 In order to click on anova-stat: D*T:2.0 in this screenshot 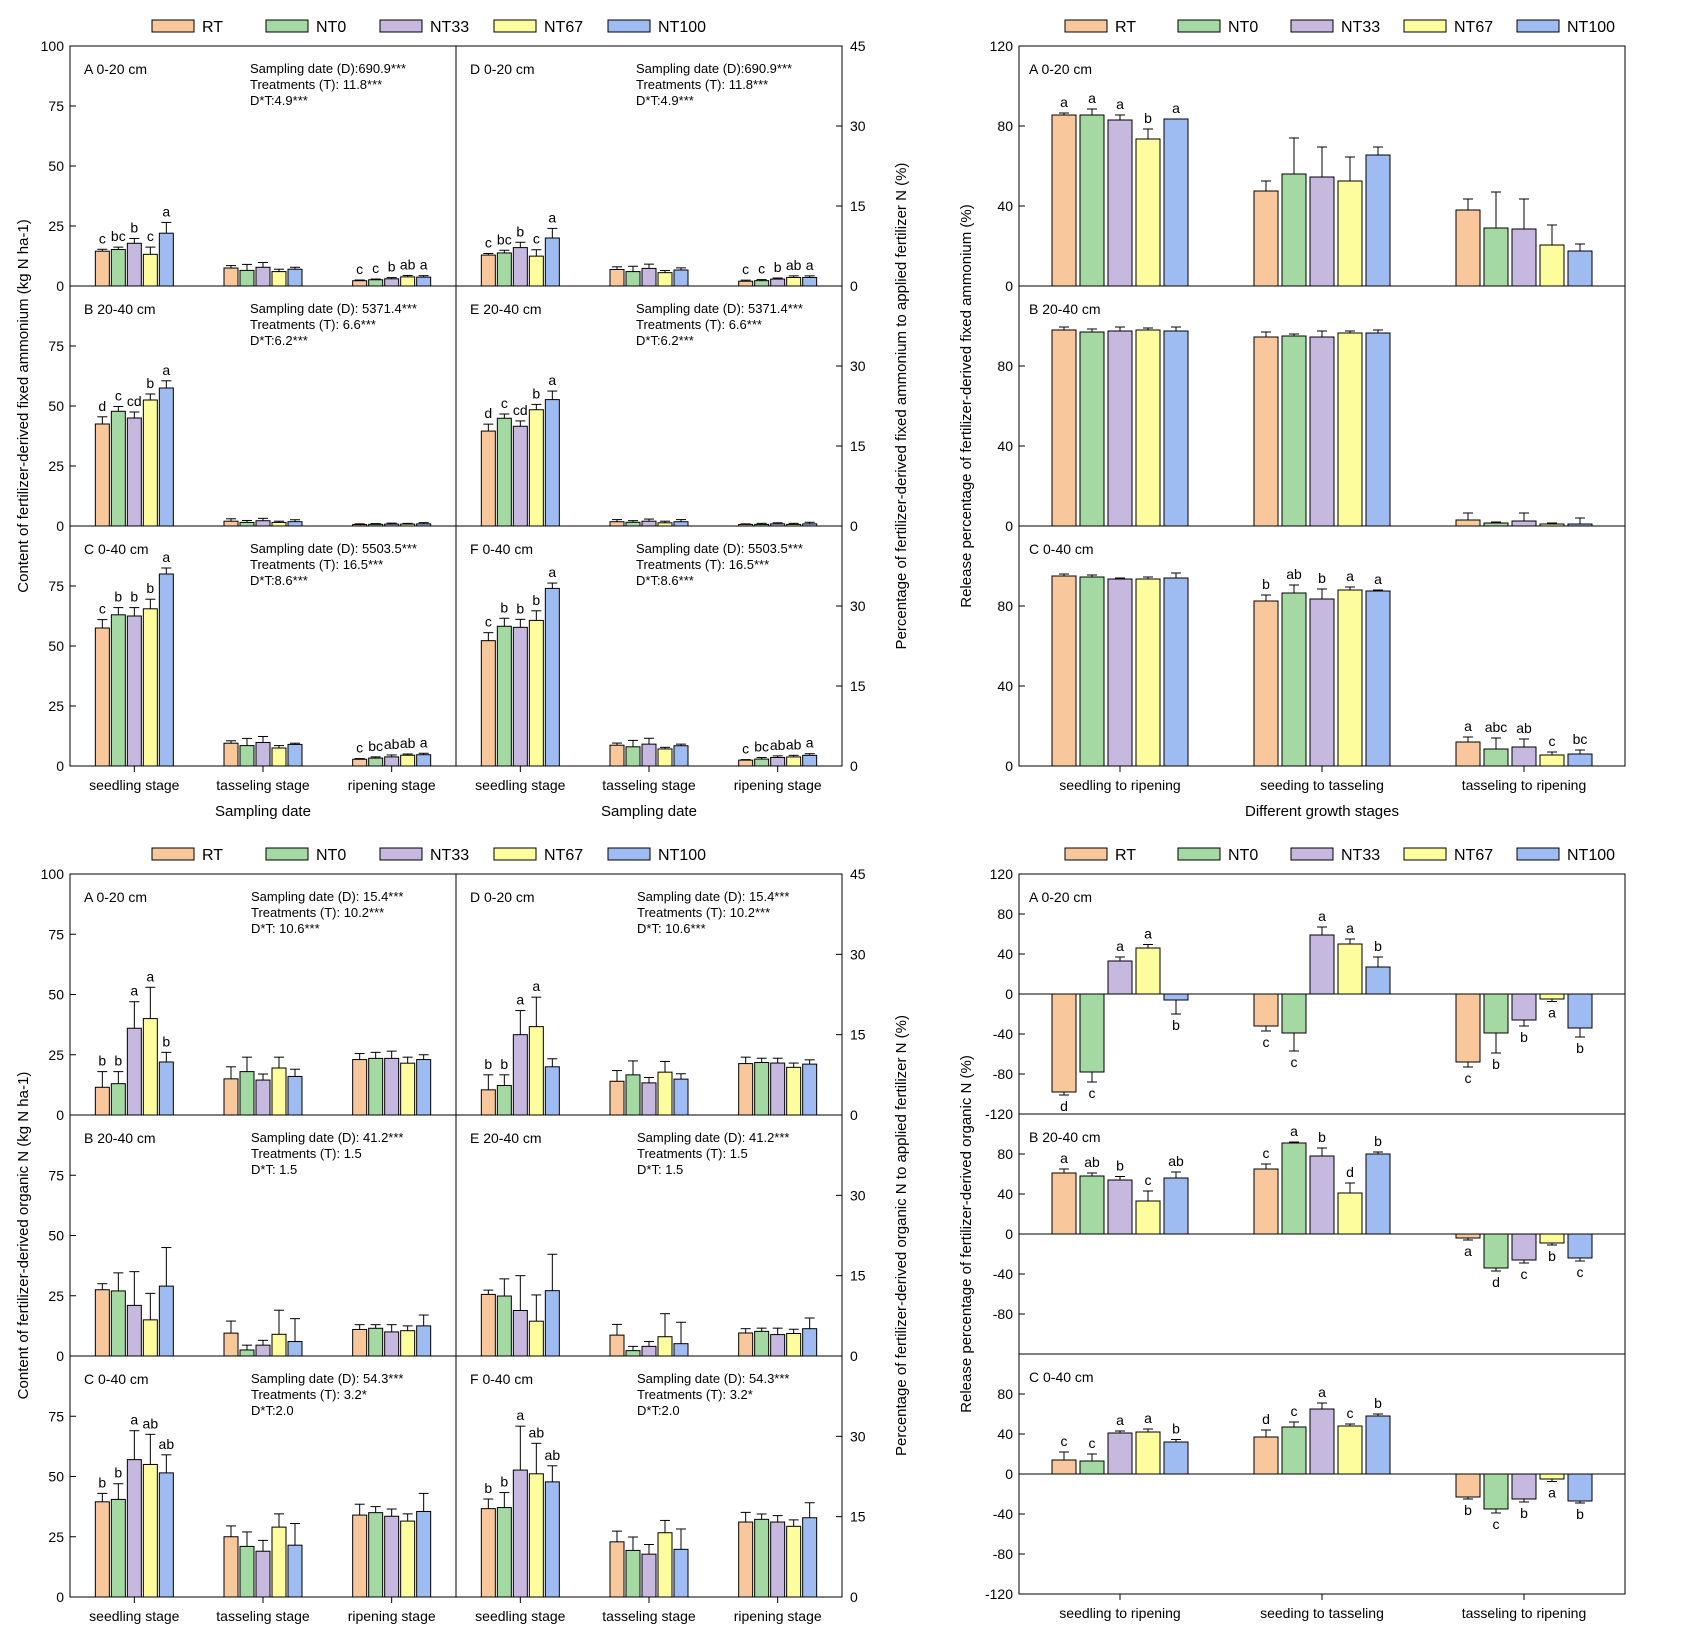, I will do `click(658, 1410)`.